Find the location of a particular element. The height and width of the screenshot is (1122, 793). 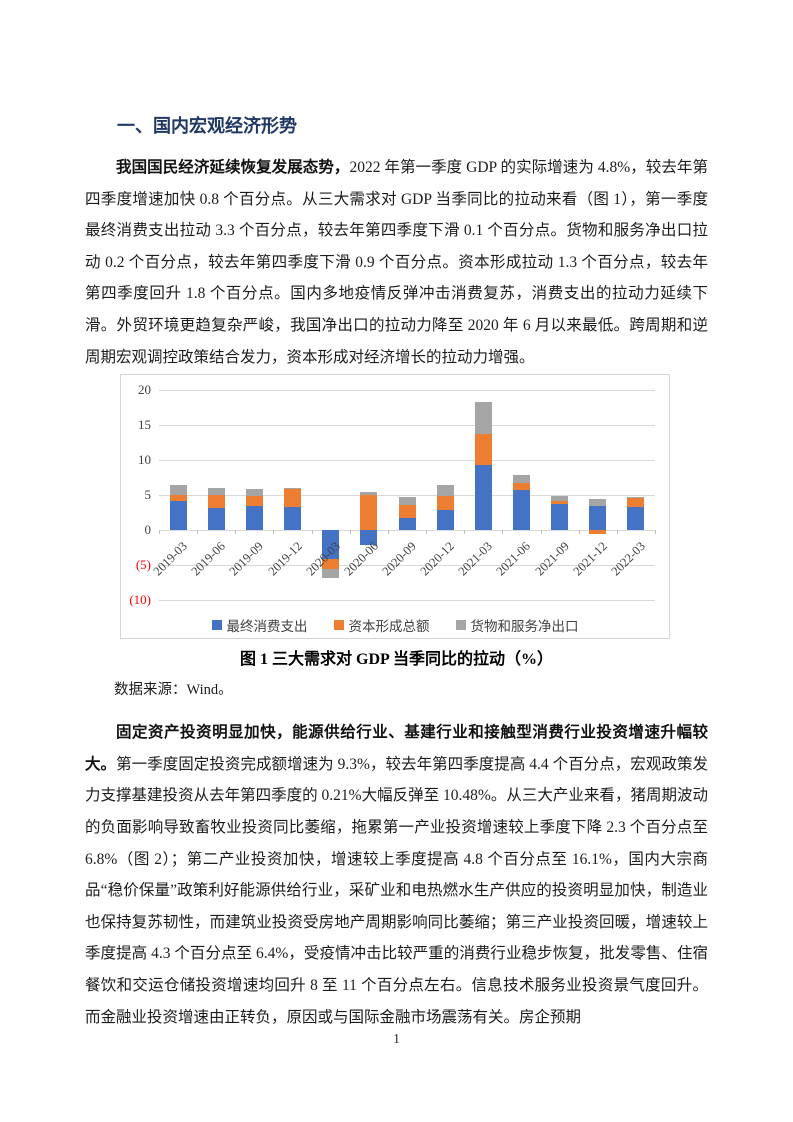

legend-item: 货物和服务净出口 is located at coordinates (517, 625).